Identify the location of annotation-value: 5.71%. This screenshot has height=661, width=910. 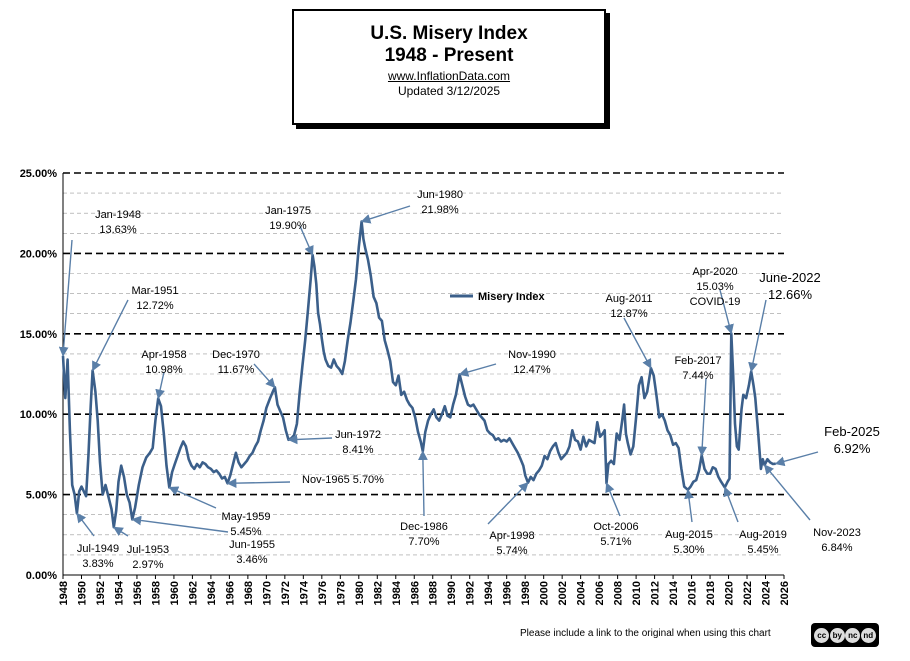
(615, 542).